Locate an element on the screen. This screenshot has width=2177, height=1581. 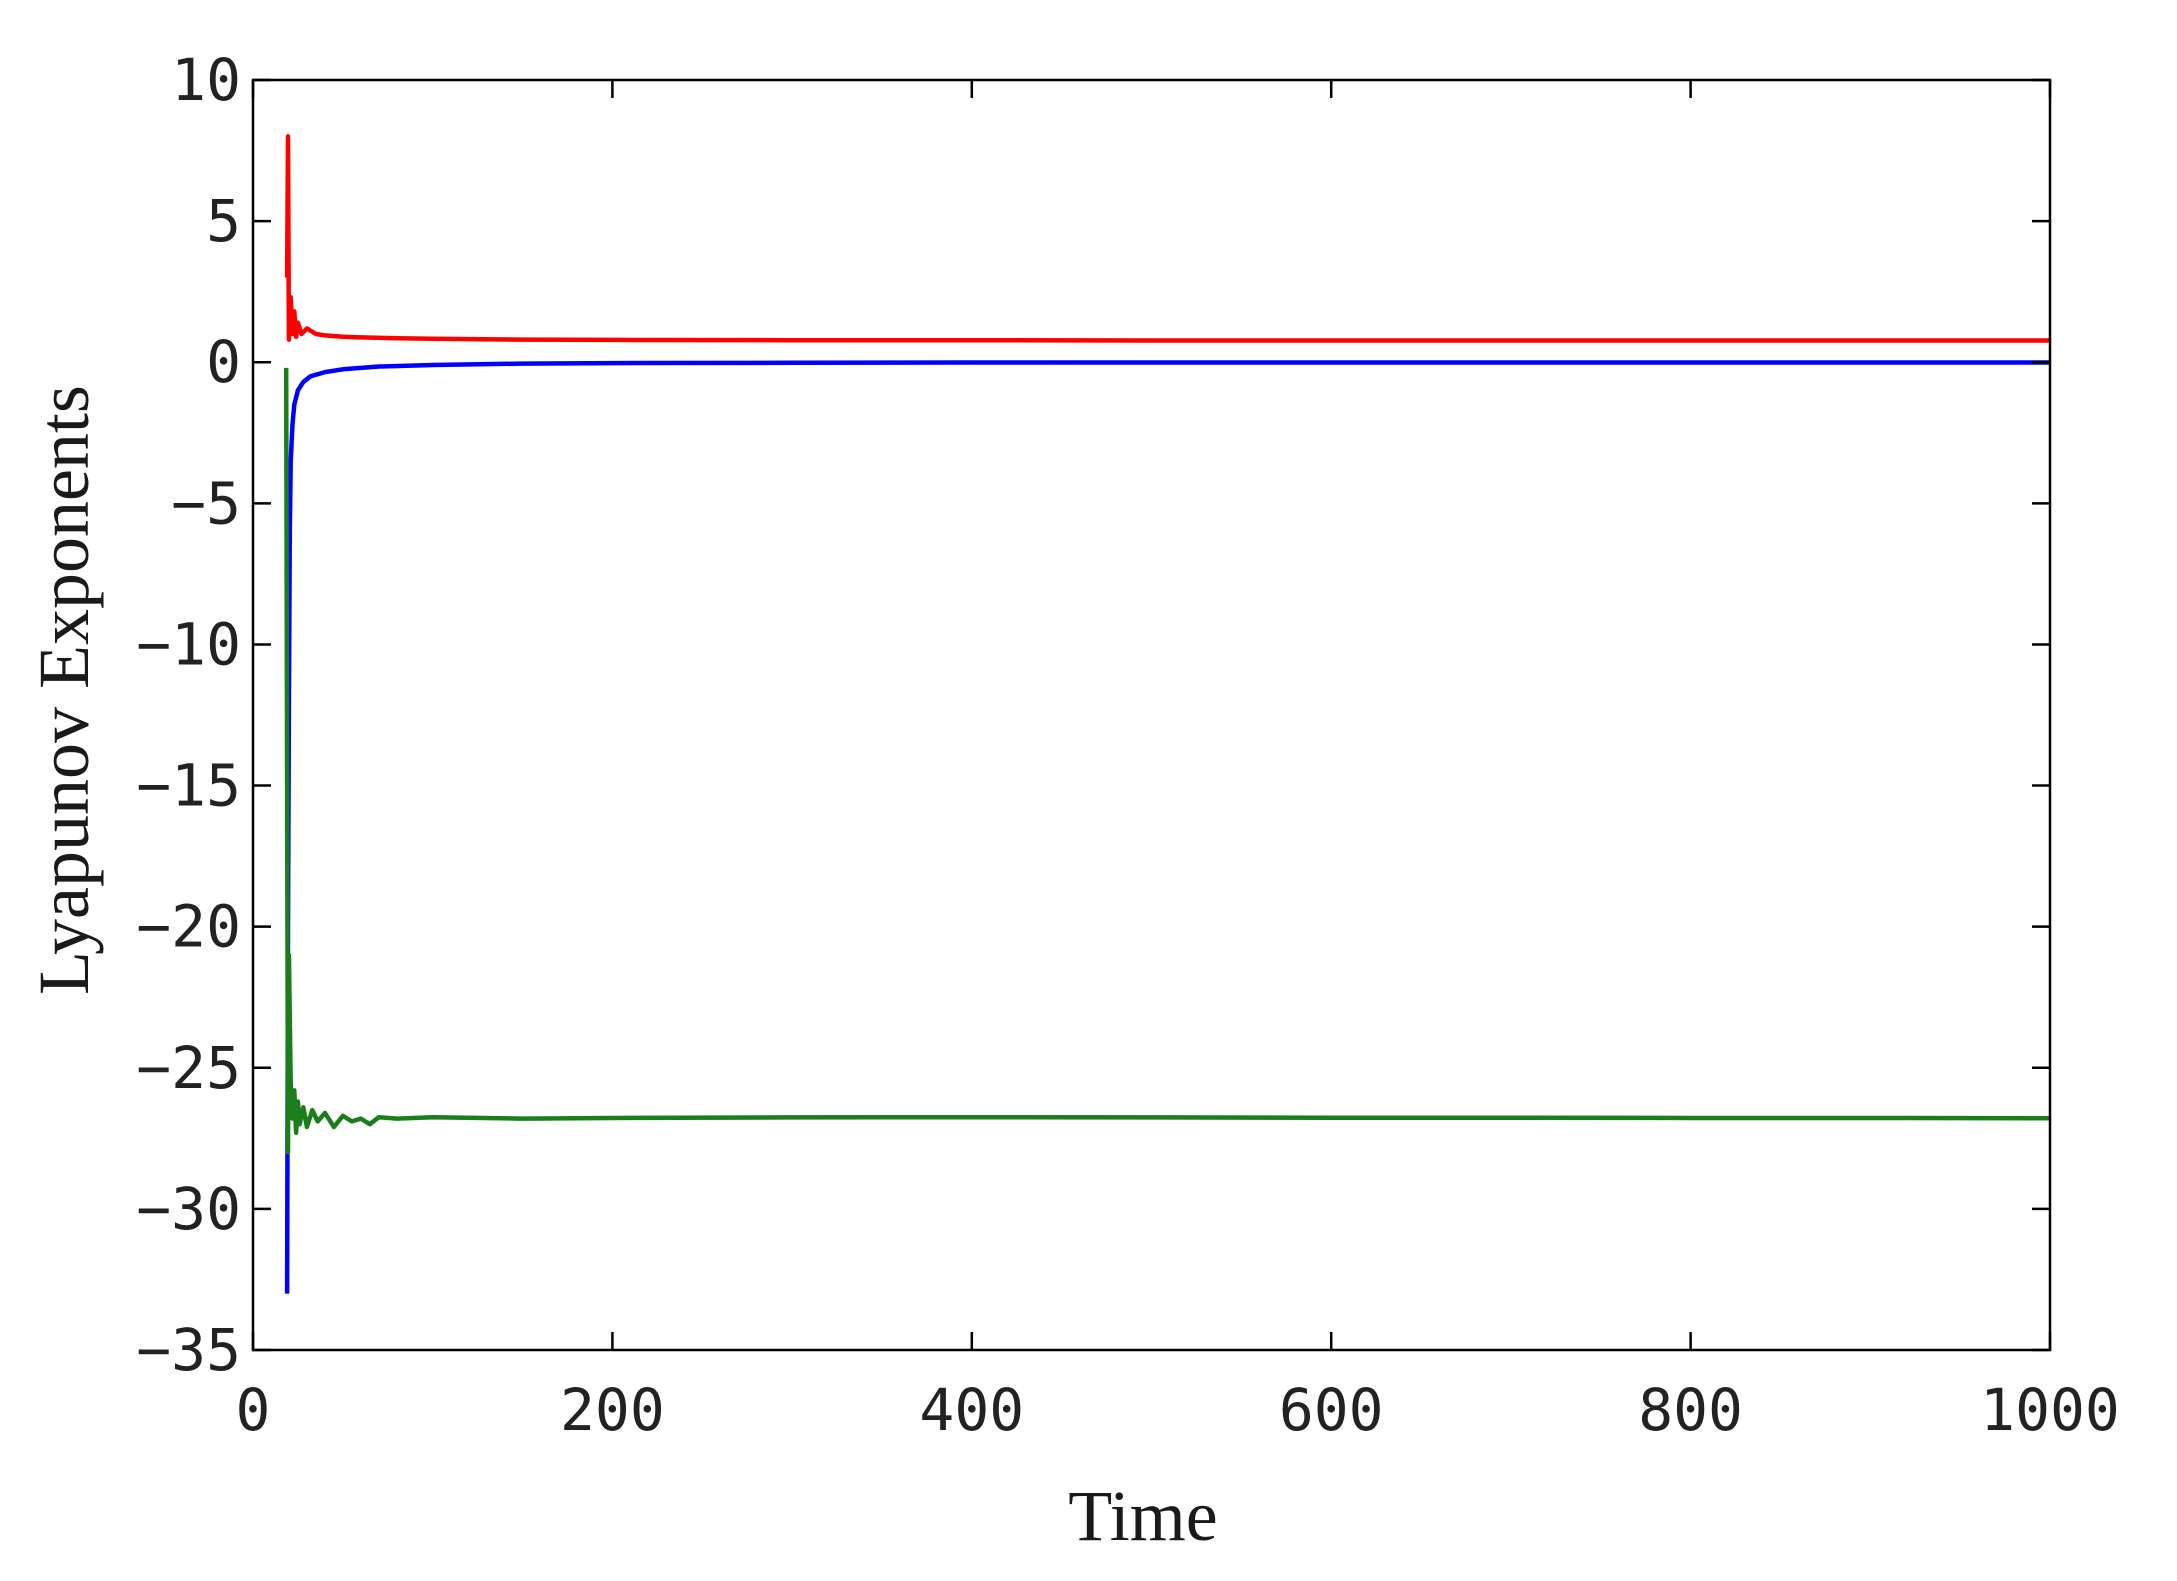
y-tick-label: 10 is located at coordinates (206, 80).